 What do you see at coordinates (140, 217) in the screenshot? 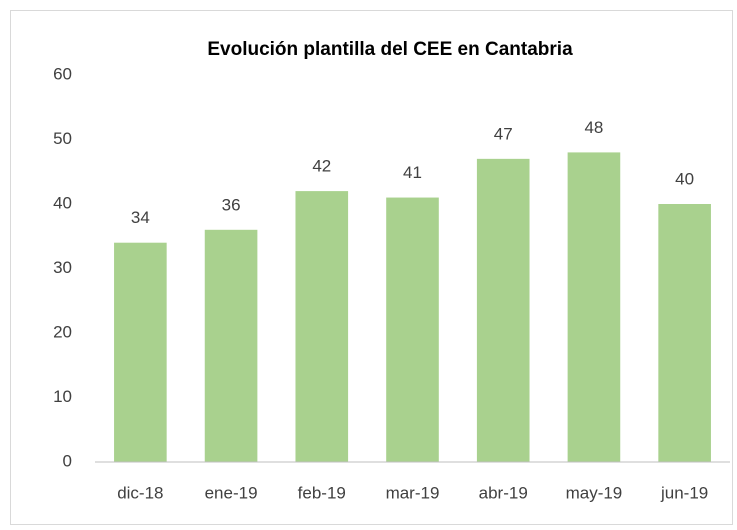
I see `data-label: 34` at bounding box center [140, 217].